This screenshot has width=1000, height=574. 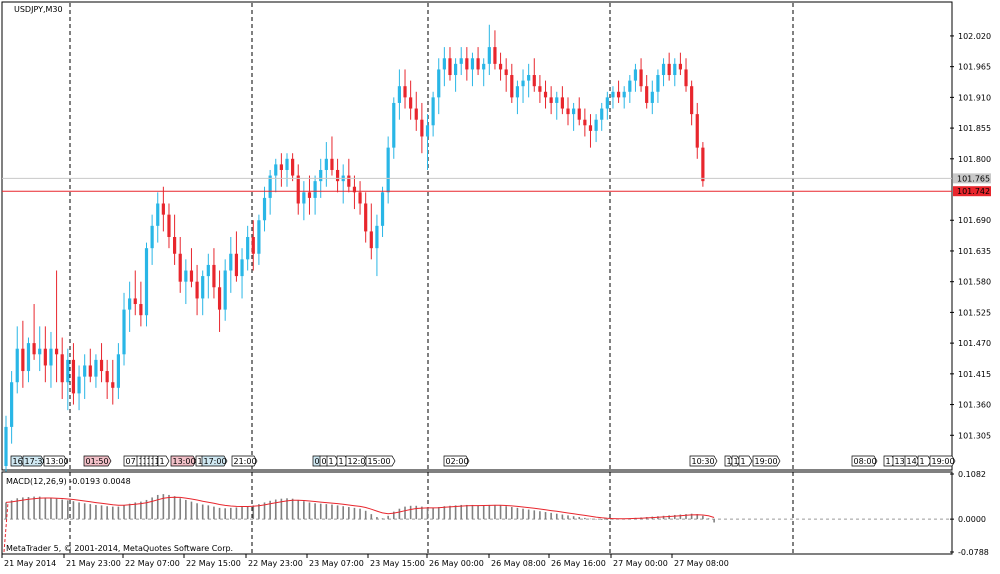 I want to click on event-marker-label: 1, so click(x=736, y=461).